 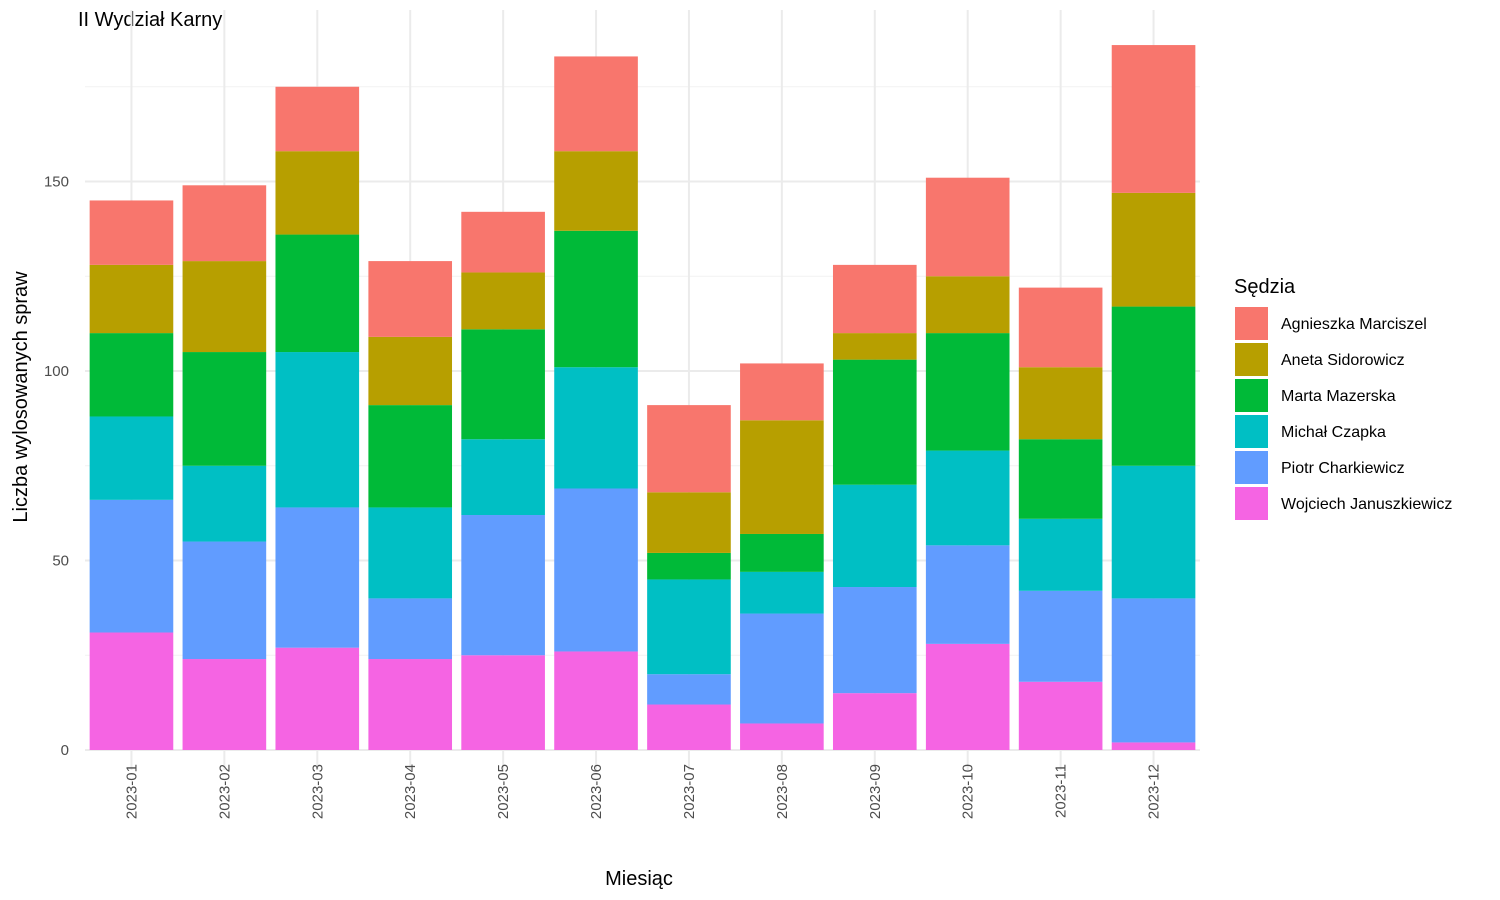 I want to click on x-tick-label: 2023-09, so click(x=875, y=791).